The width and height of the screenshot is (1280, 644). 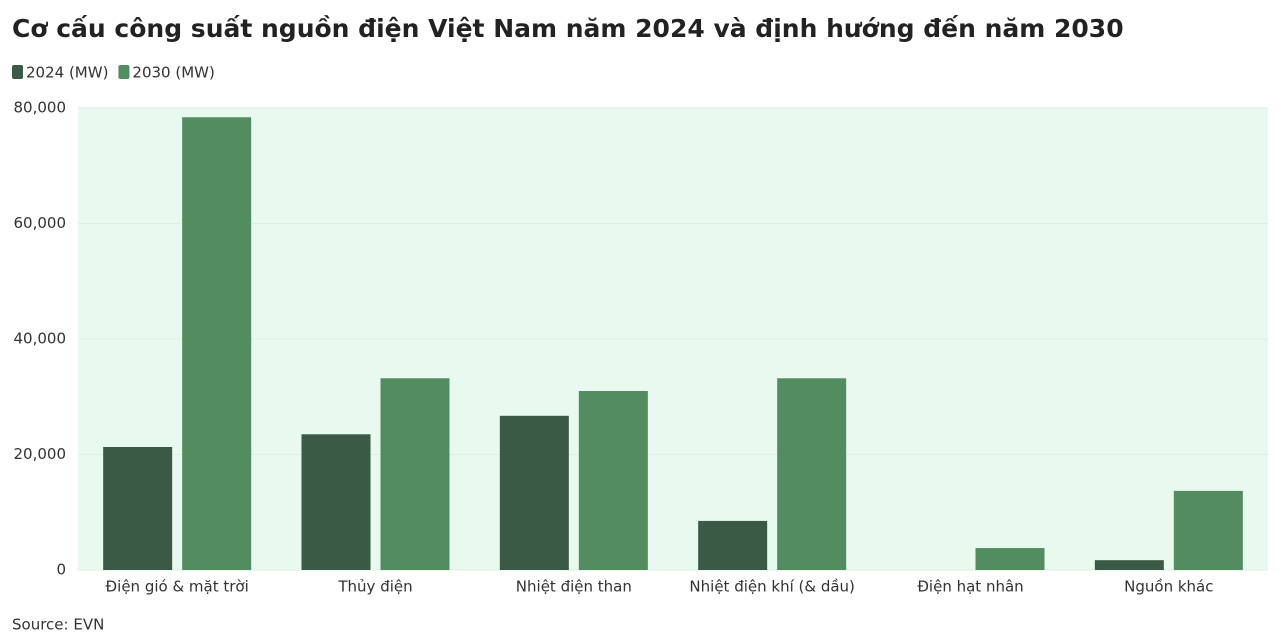 I want to click on source: Source: EVN, so click(x=58, y=625).